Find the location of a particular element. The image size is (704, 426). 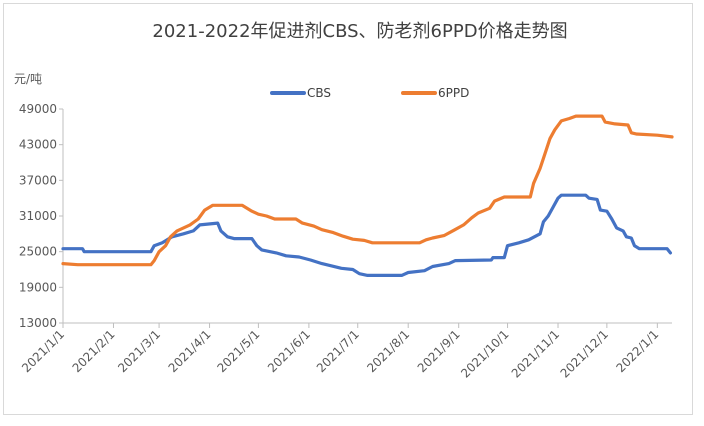

x-tick-label: 2021/4/1 is located at coordinates (190, 351).